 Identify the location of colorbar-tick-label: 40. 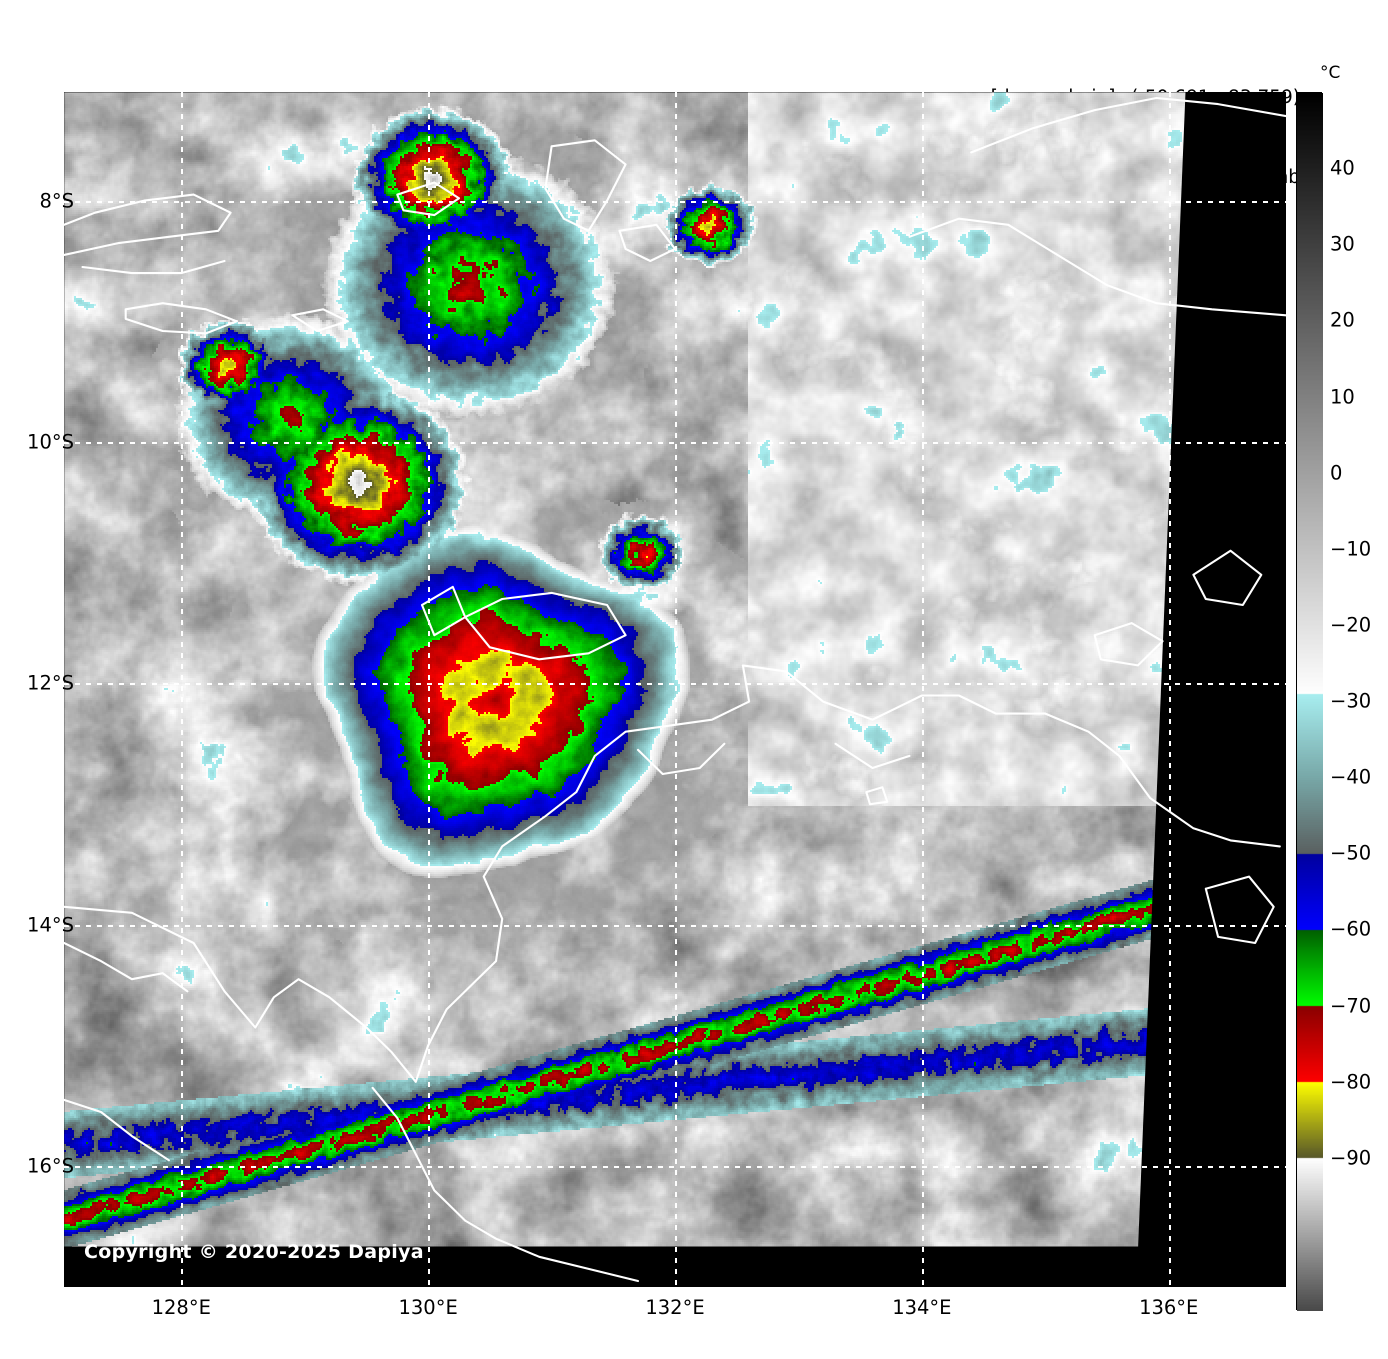
(1342, 168).